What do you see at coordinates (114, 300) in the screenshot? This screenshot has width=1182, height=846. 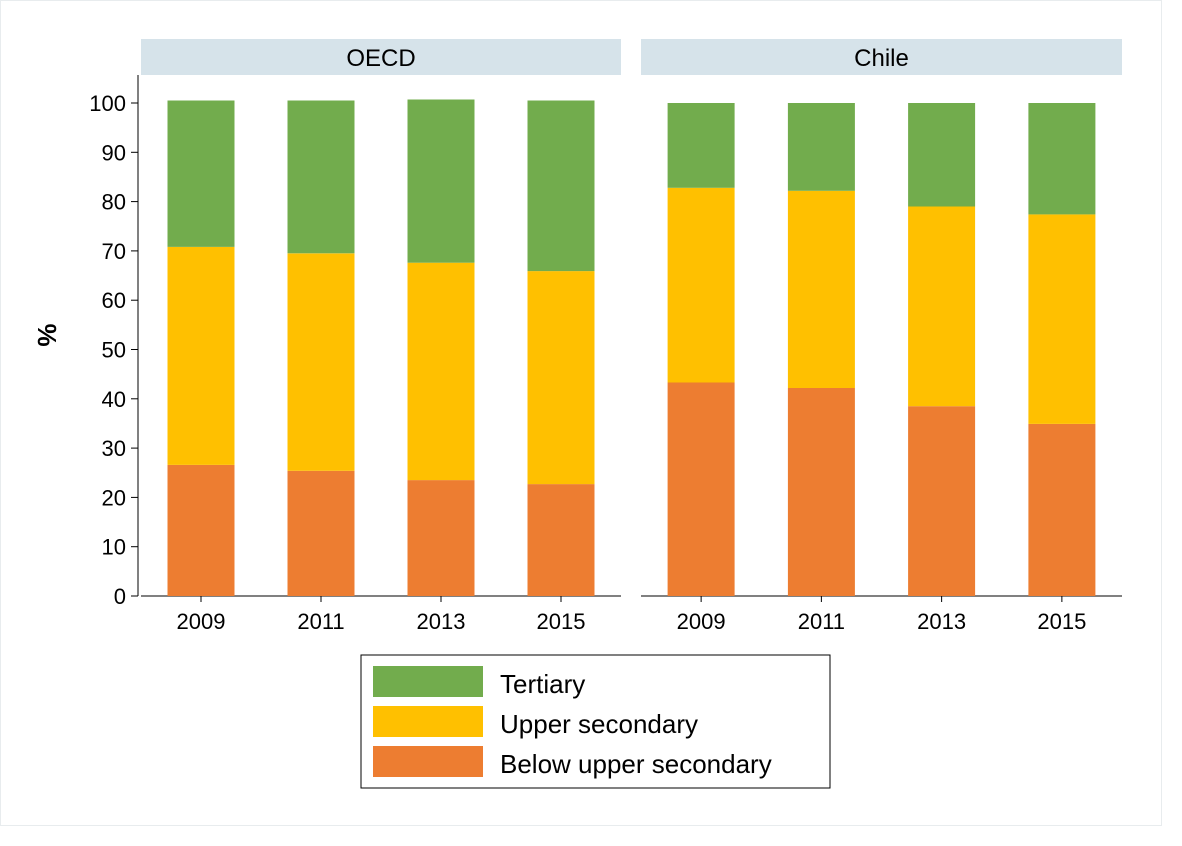 I see `y-tick-label: 60` at bounding box center [114, 300].